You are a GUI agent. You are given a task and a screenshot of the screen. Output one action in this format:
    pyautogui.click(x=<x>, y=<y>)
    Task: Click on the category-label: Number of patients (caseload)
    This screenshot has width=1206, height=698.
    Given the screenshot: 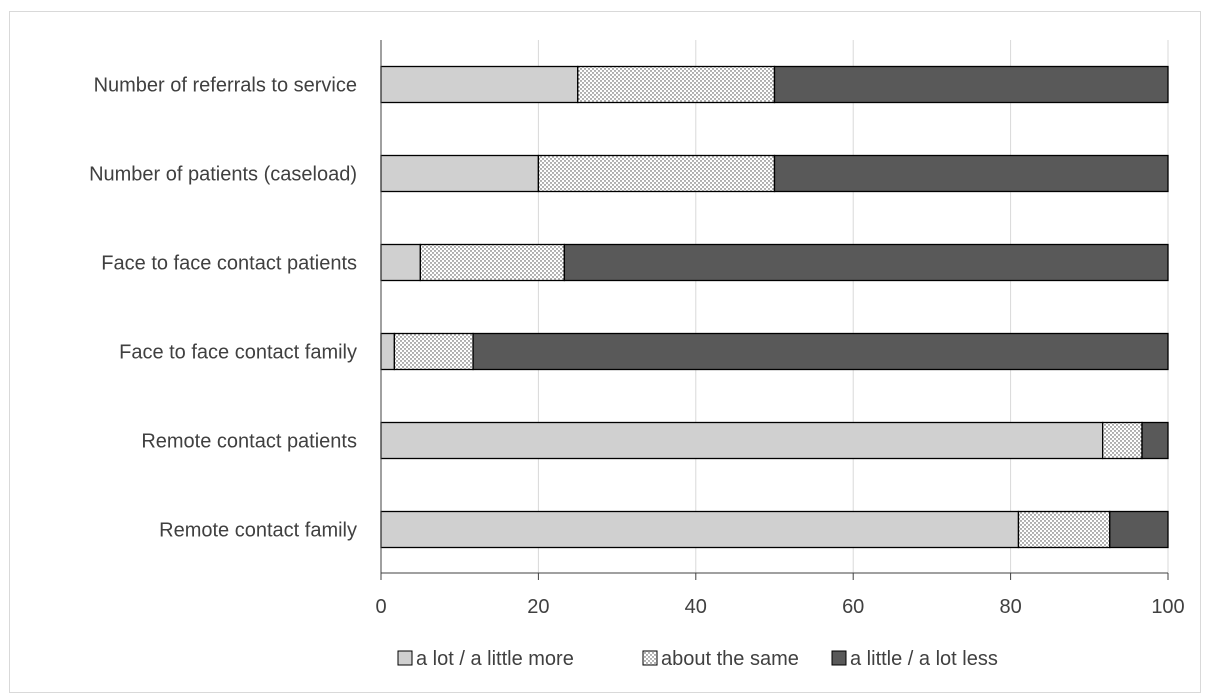 What is the action you would take?
    pyautogui.click(x=223, y=175)
    